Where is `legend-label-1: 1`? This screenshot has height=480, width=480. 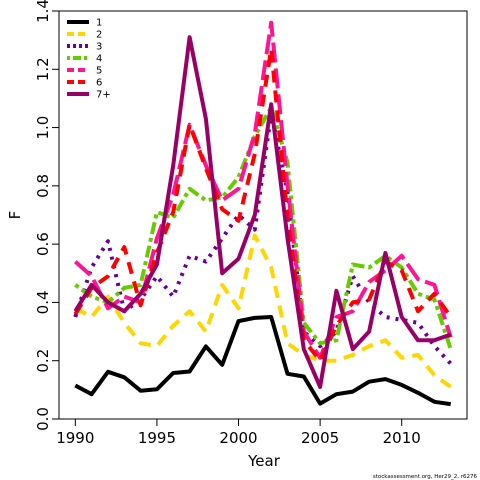
legend-label-1: 1 is located at coordinates (99, 23).